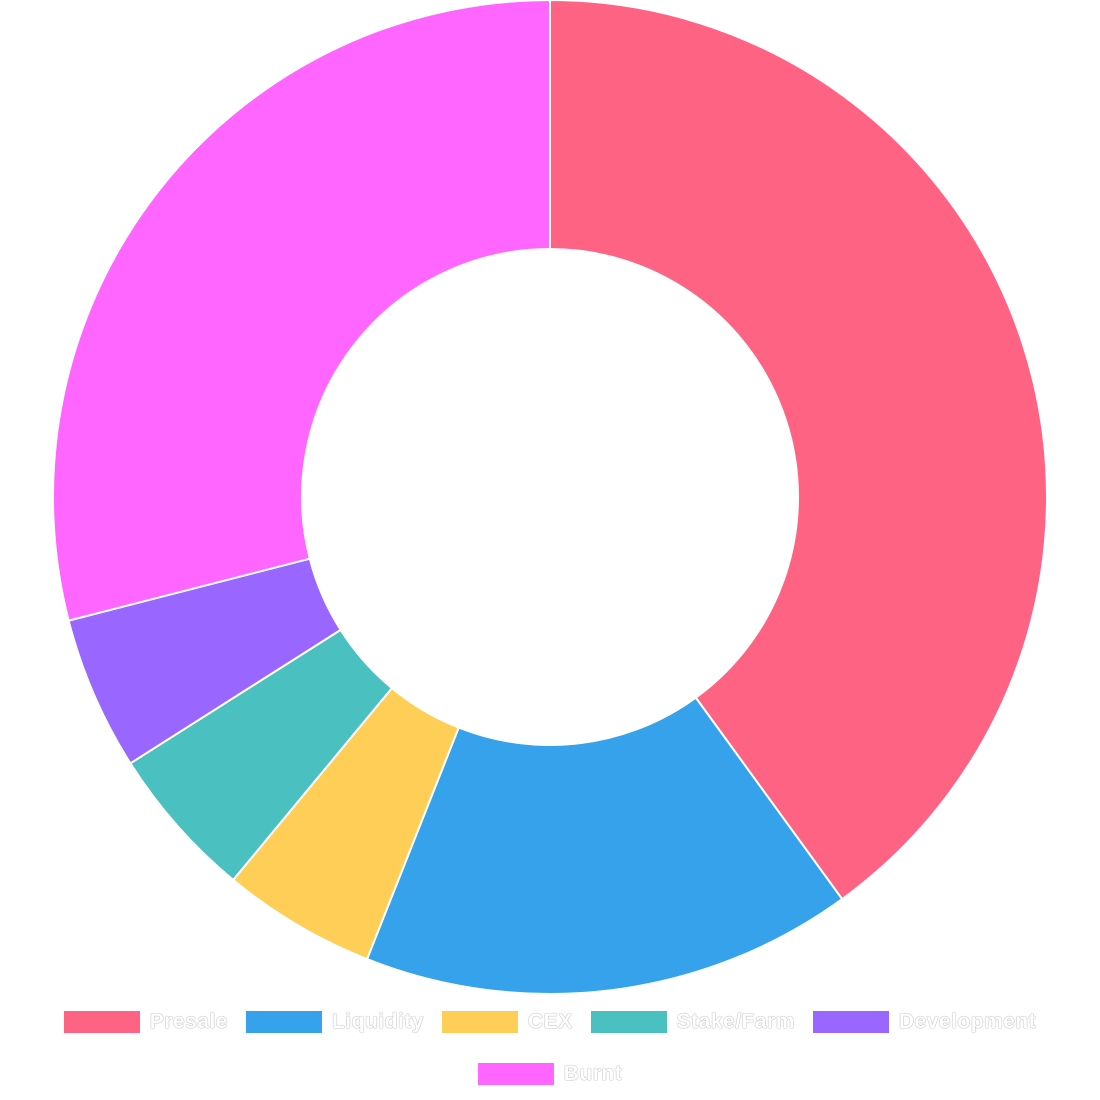 The height and width of the screenshot is (1100, 1100). Describe the element at coordinates (593, 1073) in the screenshot. I see `legend-label: Burnt` at that location.